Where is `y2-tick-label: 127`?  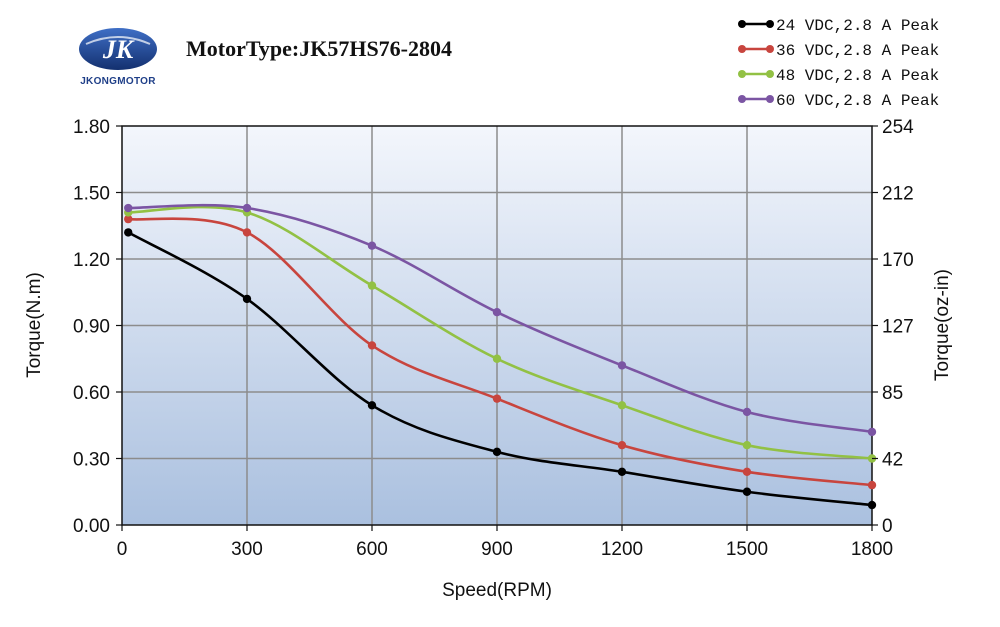
y2-tick-label: 127 is located at coordinates (898, 327).